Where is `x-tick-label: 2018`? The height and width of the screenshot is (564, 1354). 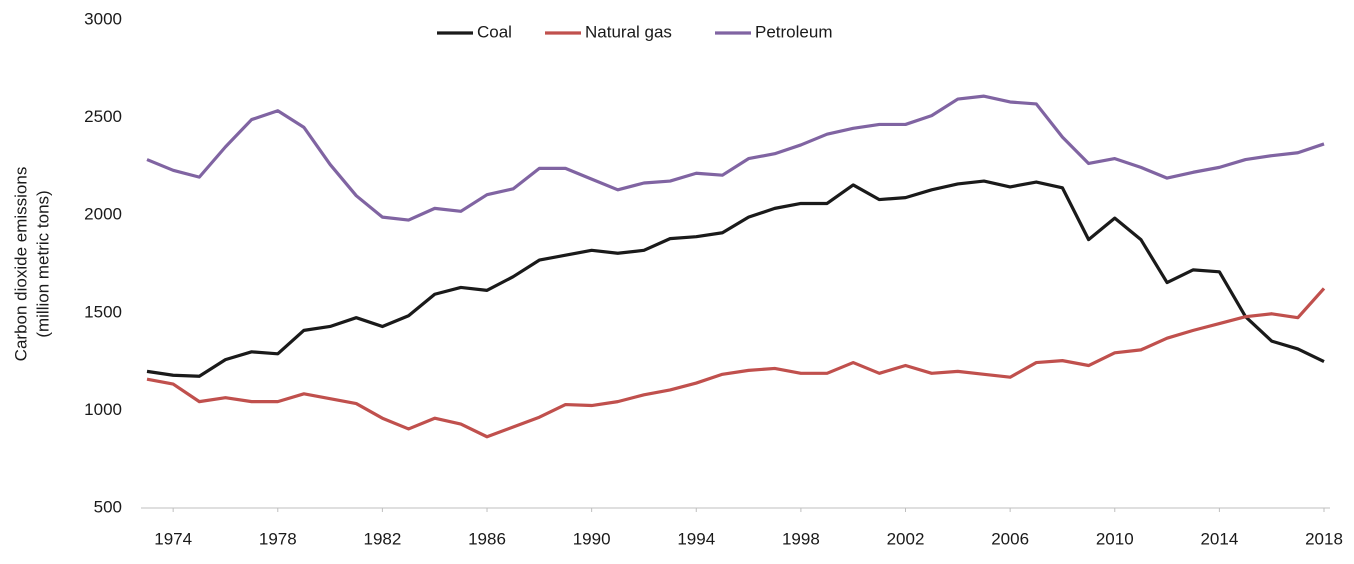 x-tick-label: 2018 is located at coordinates (1324, 538).